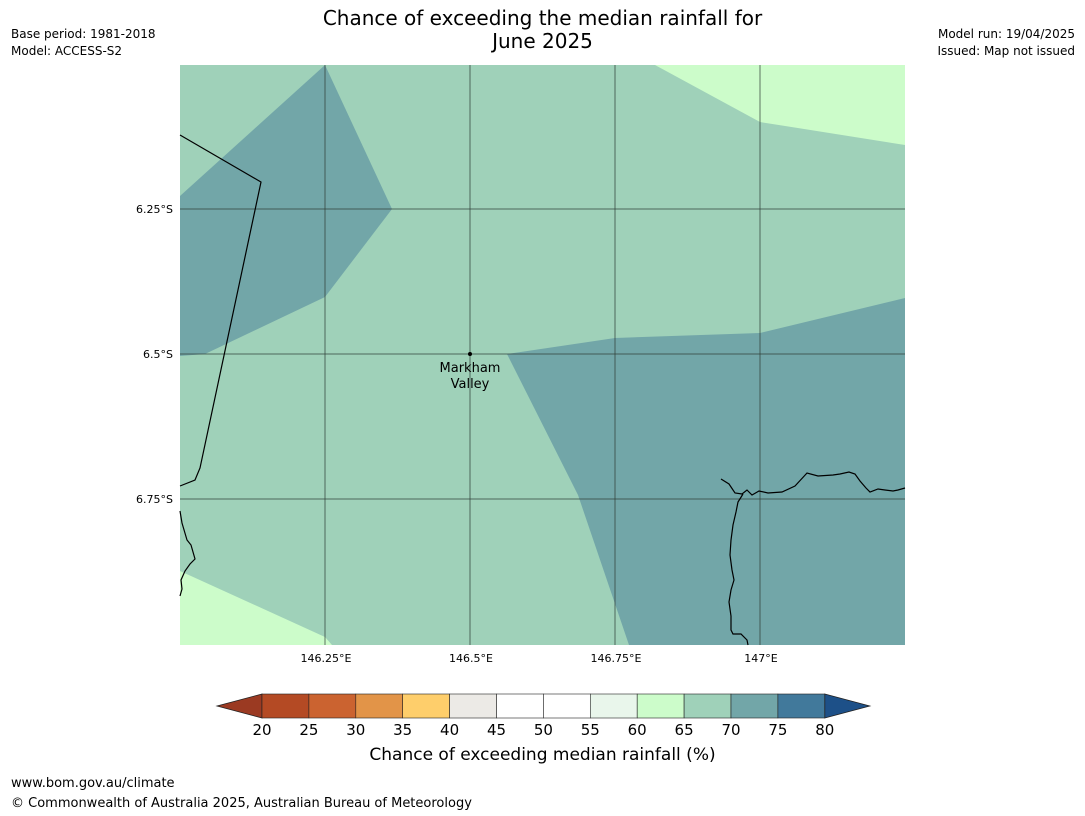 This screenshot has width=1085, height=816. I want to click on colorbar-tick-label: 45, so click(496, 730).